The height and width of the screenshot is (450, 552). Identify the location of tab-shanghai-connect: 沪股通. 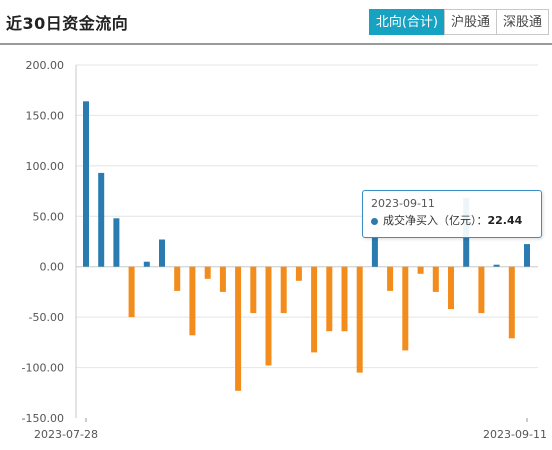
(470, 22).